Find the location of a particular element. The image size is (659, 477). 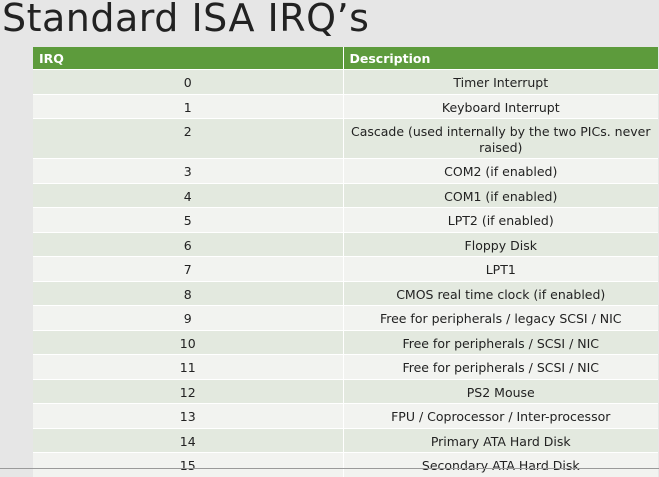

table-header-row: IRQ Description is located at coordinates (345, 58).